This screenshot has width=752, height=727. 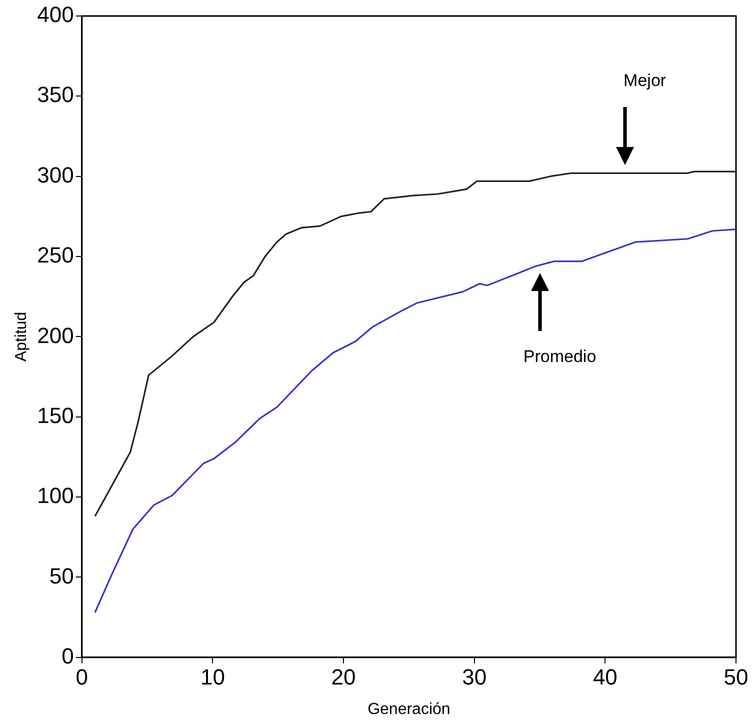 I want to click on y-tick-label: 50, so click(x=61, y=575).